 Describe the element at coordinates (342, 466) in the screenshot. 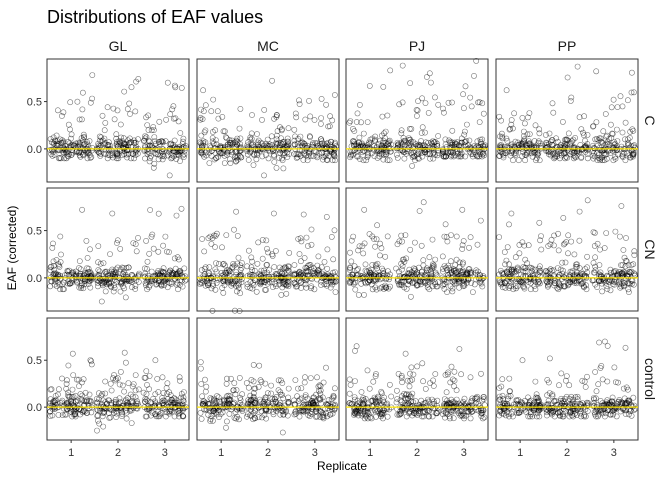

I see `x-axis-title: Replicate` at that location.